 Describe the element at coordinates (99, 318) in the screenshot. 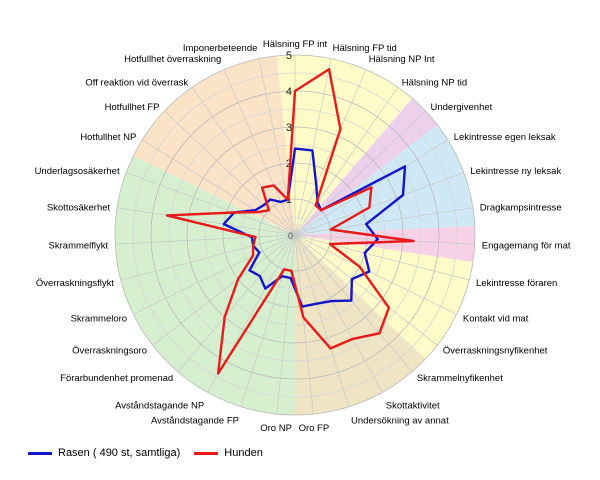

I see `category-label-21: Skrammeloro` at that location.